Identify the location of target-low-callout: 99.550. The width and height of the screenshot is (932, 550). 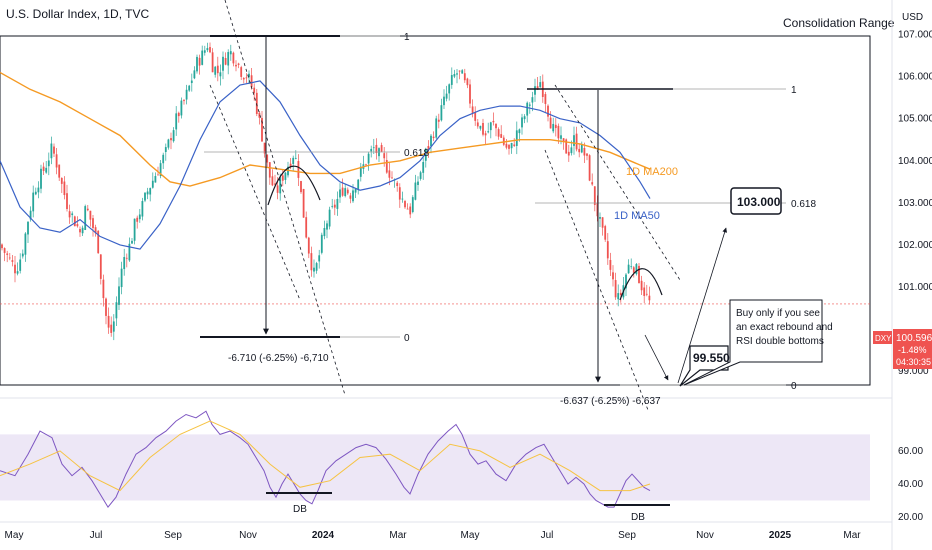
(704, 366).